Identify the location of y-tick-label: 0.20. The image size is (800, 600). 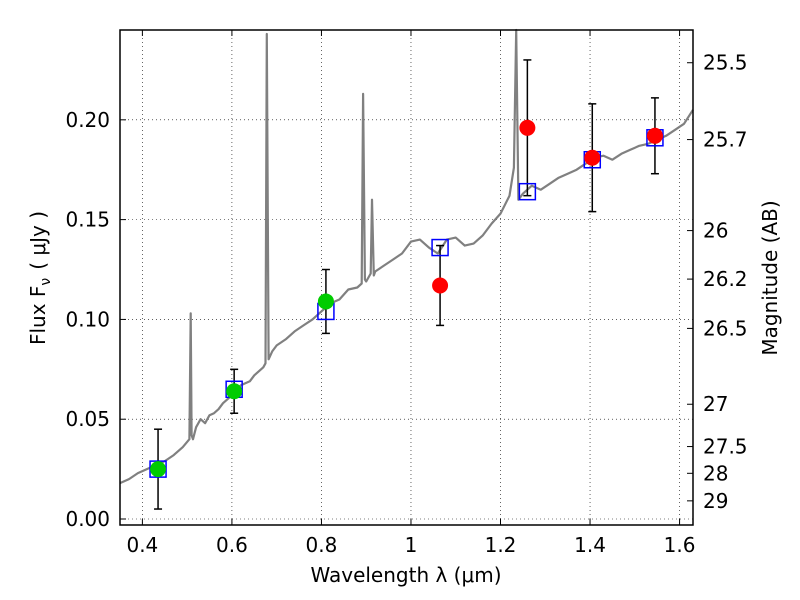
(87, 120).